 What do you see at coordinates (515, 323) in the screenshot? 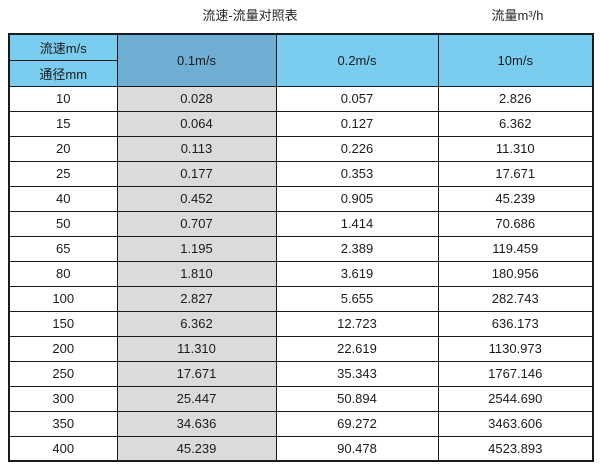
I see `flow-cell: 636.173` at bounding box center [515, 323].